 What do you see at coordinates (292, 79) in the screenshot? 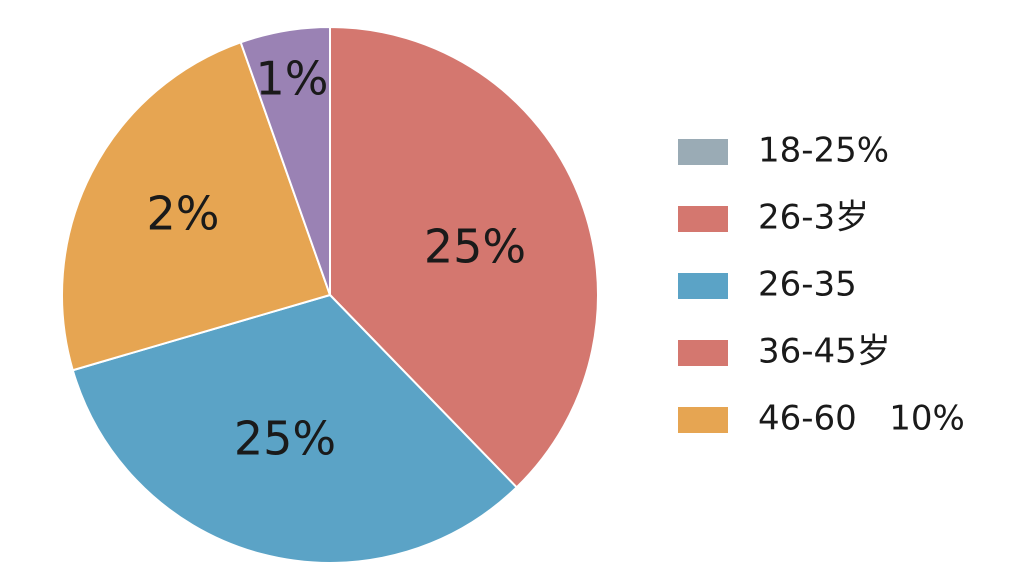
I see `slice-label: 1%` at bounding box center [292, 79].